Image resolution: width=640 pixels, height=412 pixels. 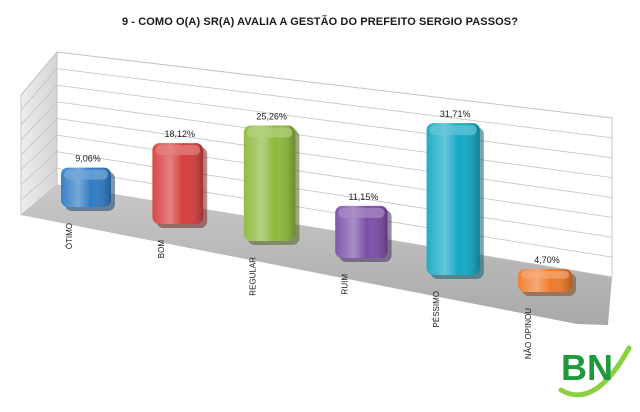 What do you see at coordinates (587, 367) in the screenshot?
I see `svg-text: BN` at bounding box center [587, 367].